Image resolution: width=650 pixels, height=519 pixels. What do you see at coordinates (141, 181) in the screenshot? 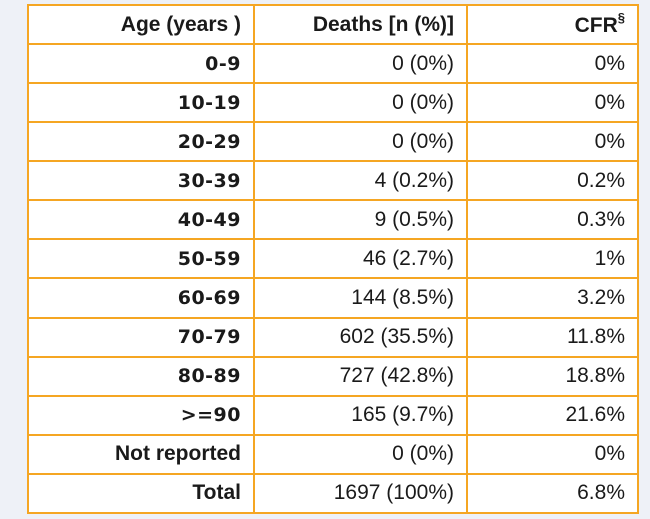
I see `age-group-cell: 30-39` at bounding box center [141, 181].